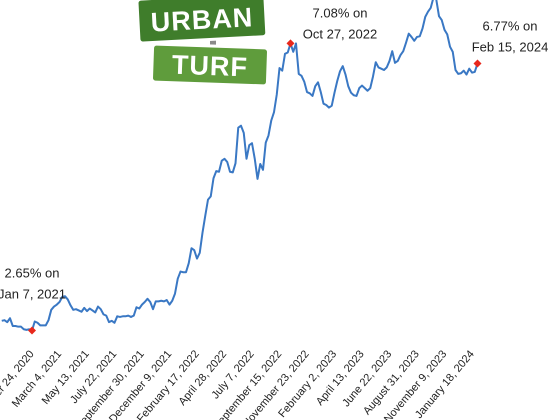  I want to click on logo-bottom: TURF, so click(209, 66).